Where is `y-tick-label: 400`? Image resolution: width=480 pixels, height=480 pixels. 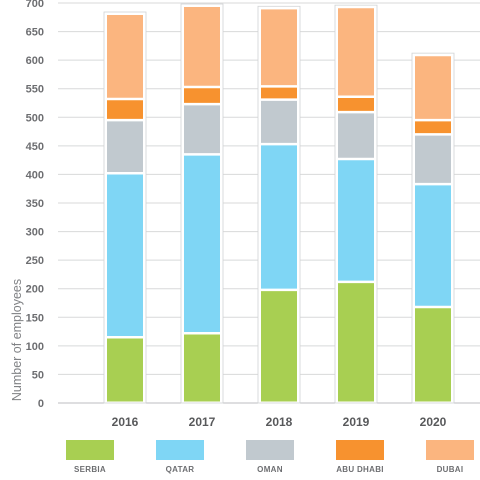 y-tick-label: 400 is located at coordinates (35, 175).